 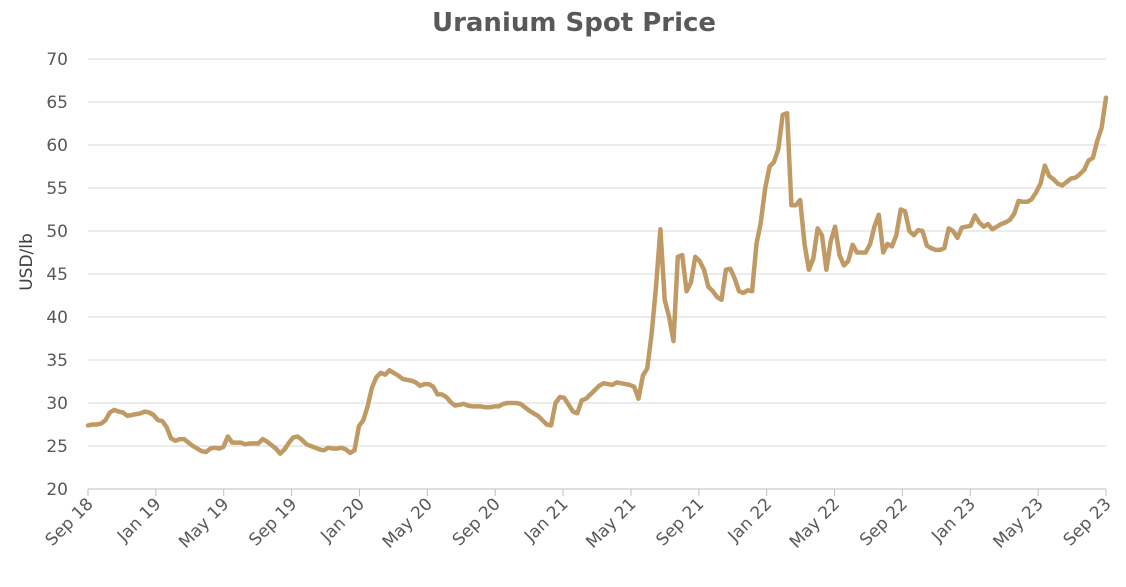 What do you see at coordinates (611, 523) in the screenshot?
I see `x-tick-label: May 21` at bounding box center [611, 523].